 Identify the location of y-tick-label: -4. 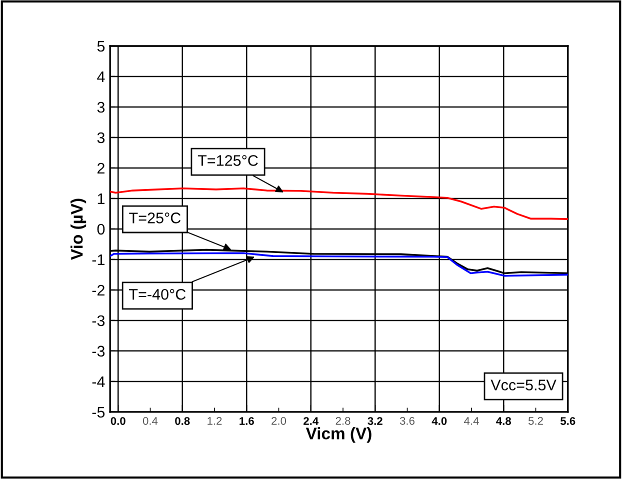
(98, 381).